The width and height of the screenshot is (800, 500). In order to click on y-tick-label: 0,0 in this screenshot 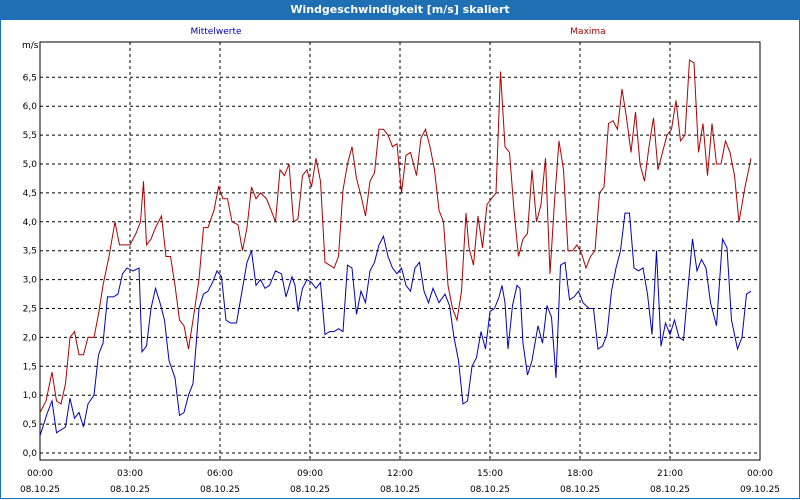, I will do `click(30, 454)`.